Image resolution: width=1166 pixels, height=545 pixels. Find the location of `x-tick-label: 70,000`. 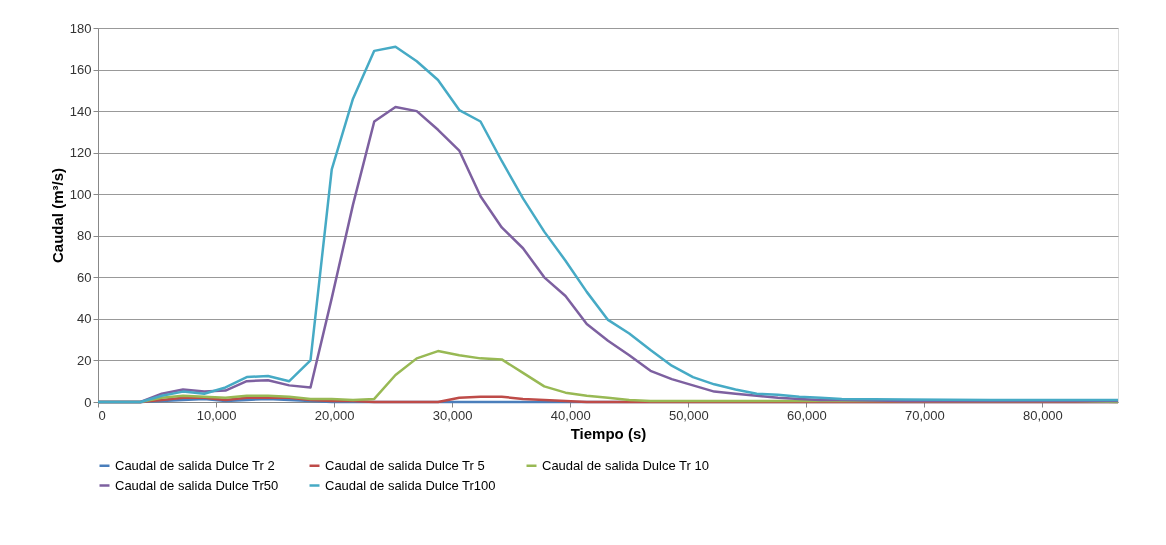

x-tick-label: 70,000 is located at coordinates (925, 415).